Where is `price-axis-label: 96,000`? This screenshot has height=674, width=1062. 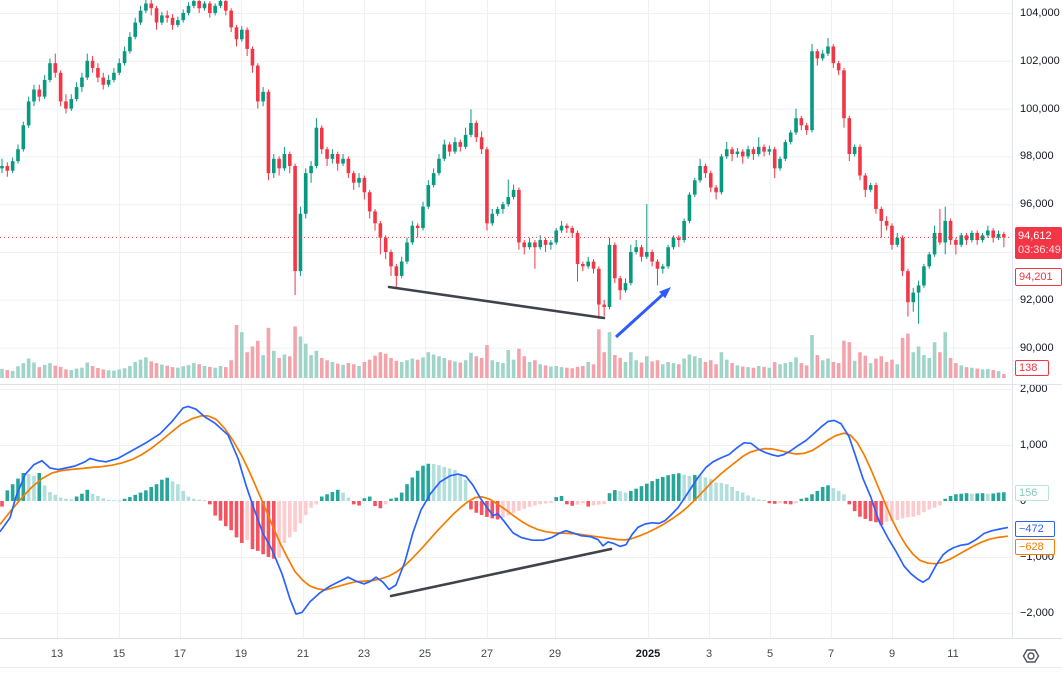
price-axis-label: 96,000 is located at coordinates (1037, 204).